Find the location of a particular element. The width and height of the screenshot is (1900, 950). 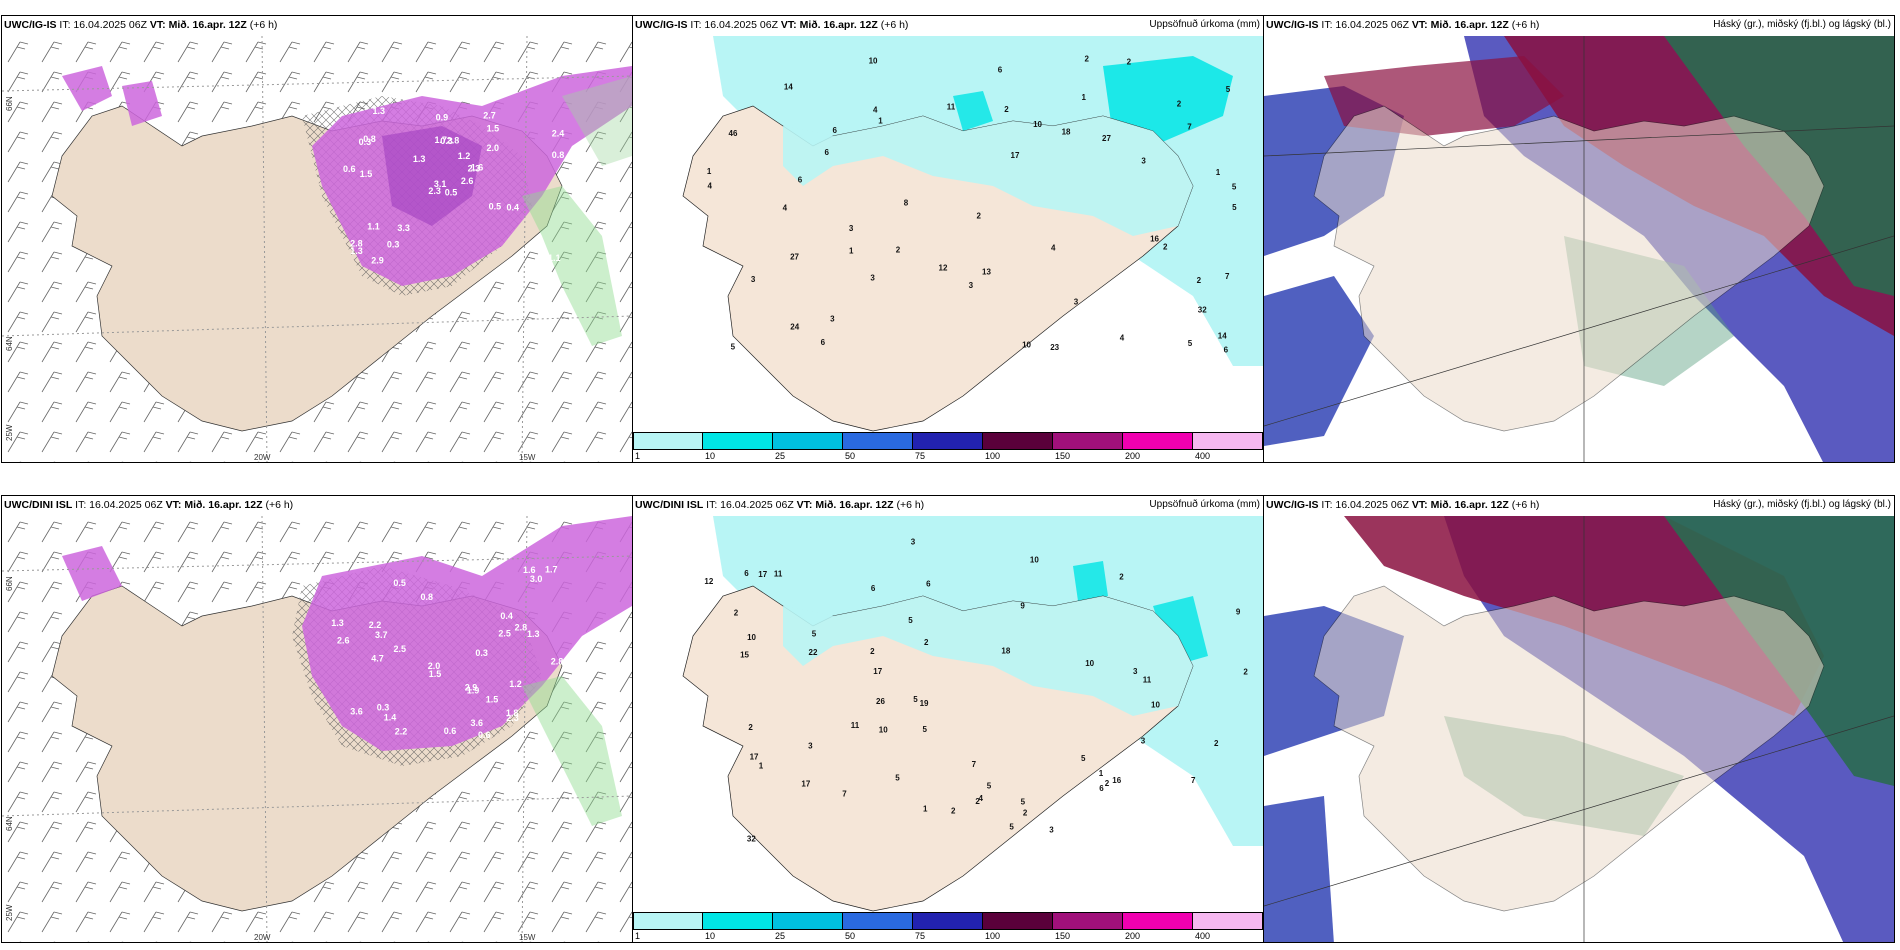

colorbar-tick-label: 50 is located at coordinates (850, 456).